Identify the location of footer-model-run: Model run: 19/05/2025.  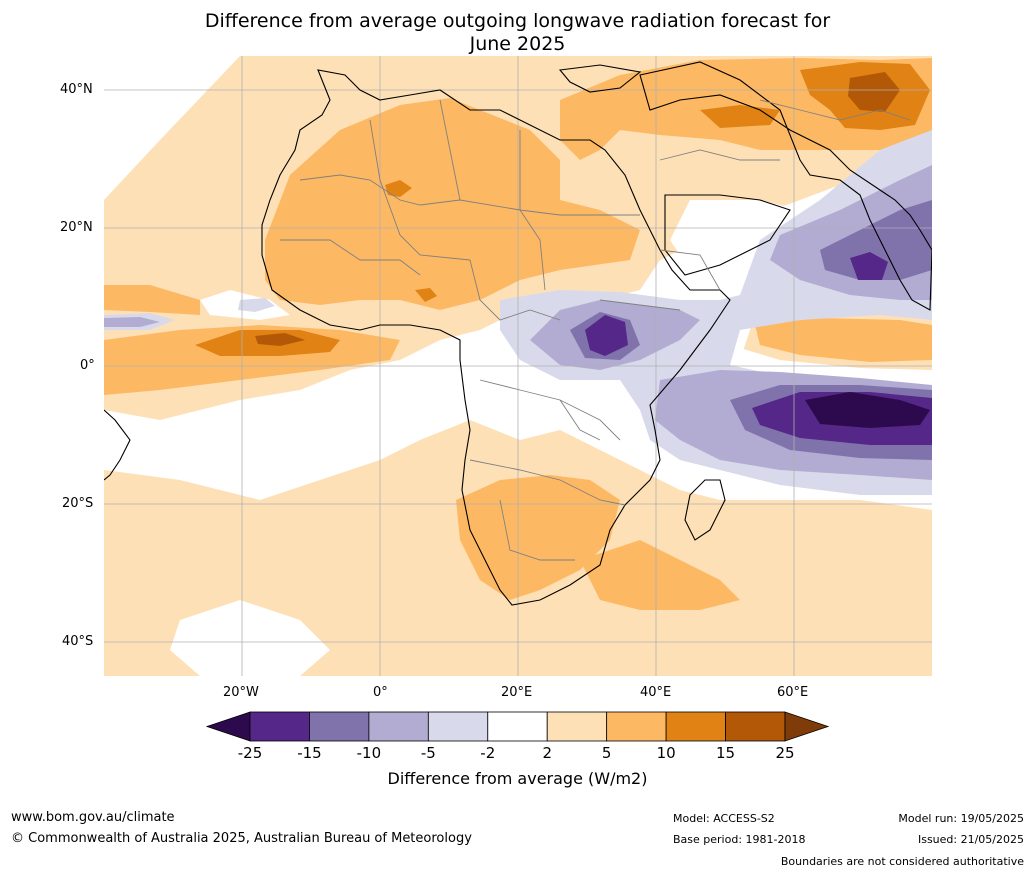
(961, 818).